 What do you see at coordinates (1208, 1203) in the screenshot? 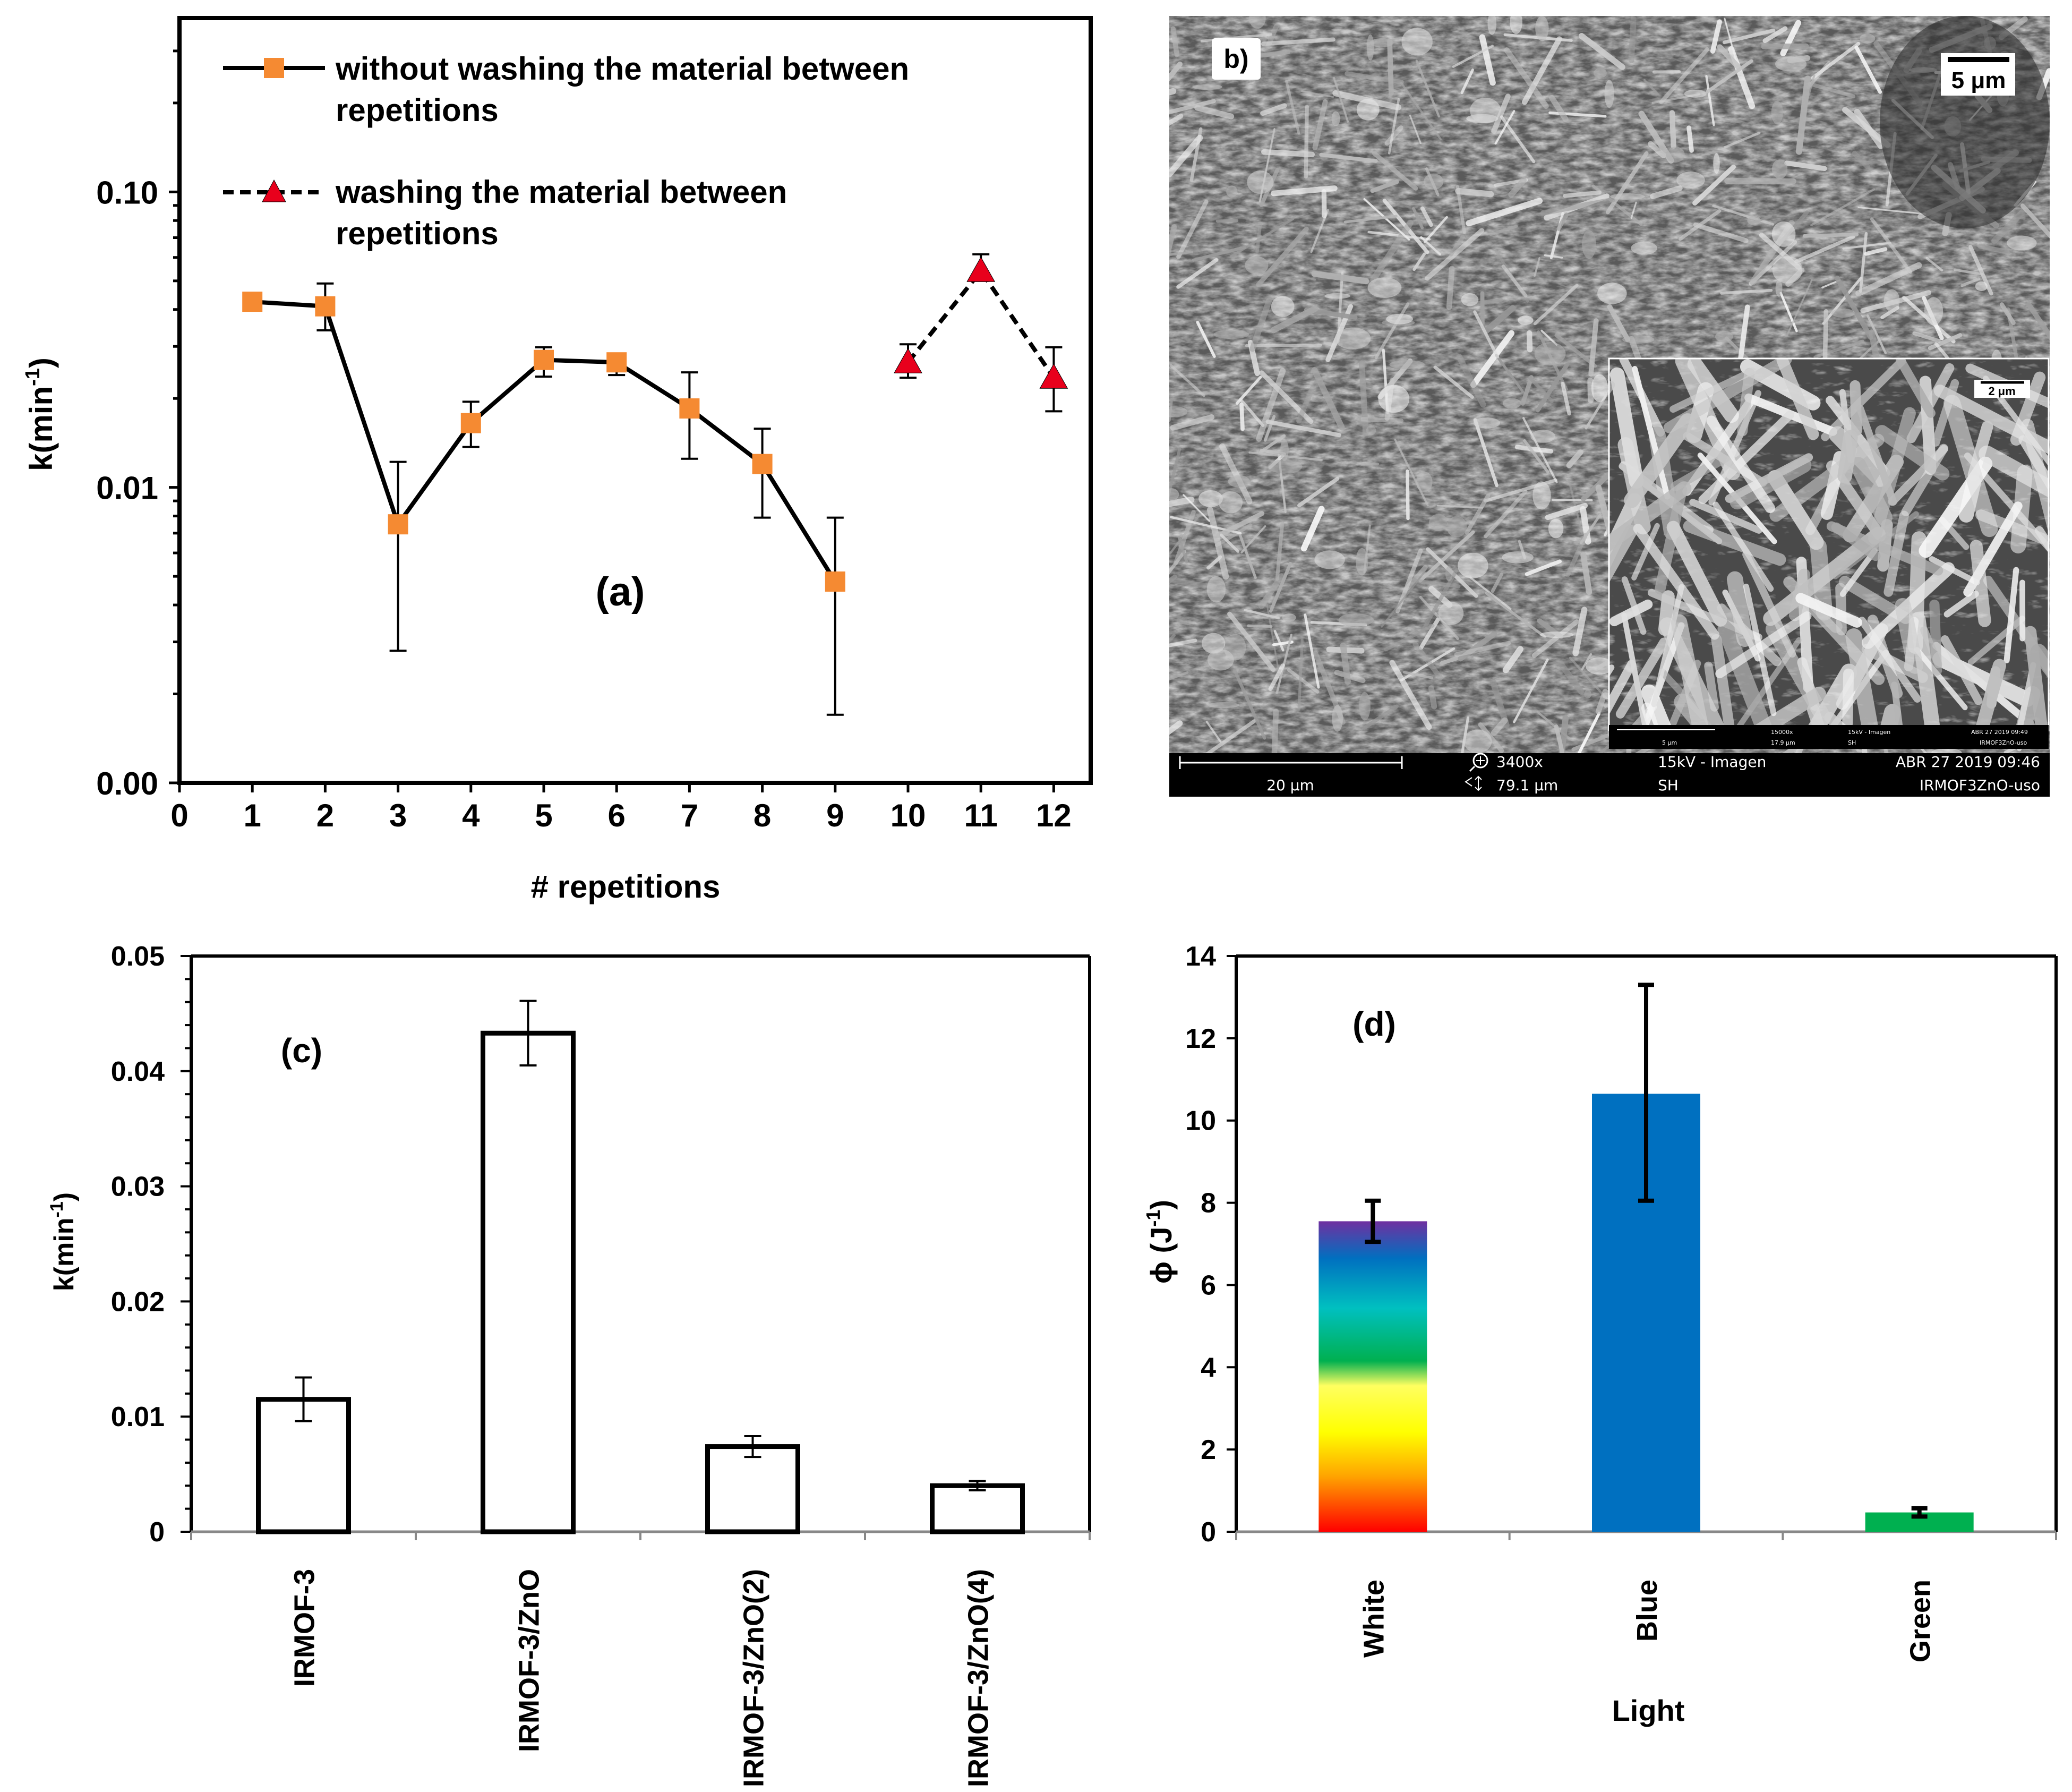
I see `panel-d-y-tick-label: 8` at bounding box center [1208, 1203].